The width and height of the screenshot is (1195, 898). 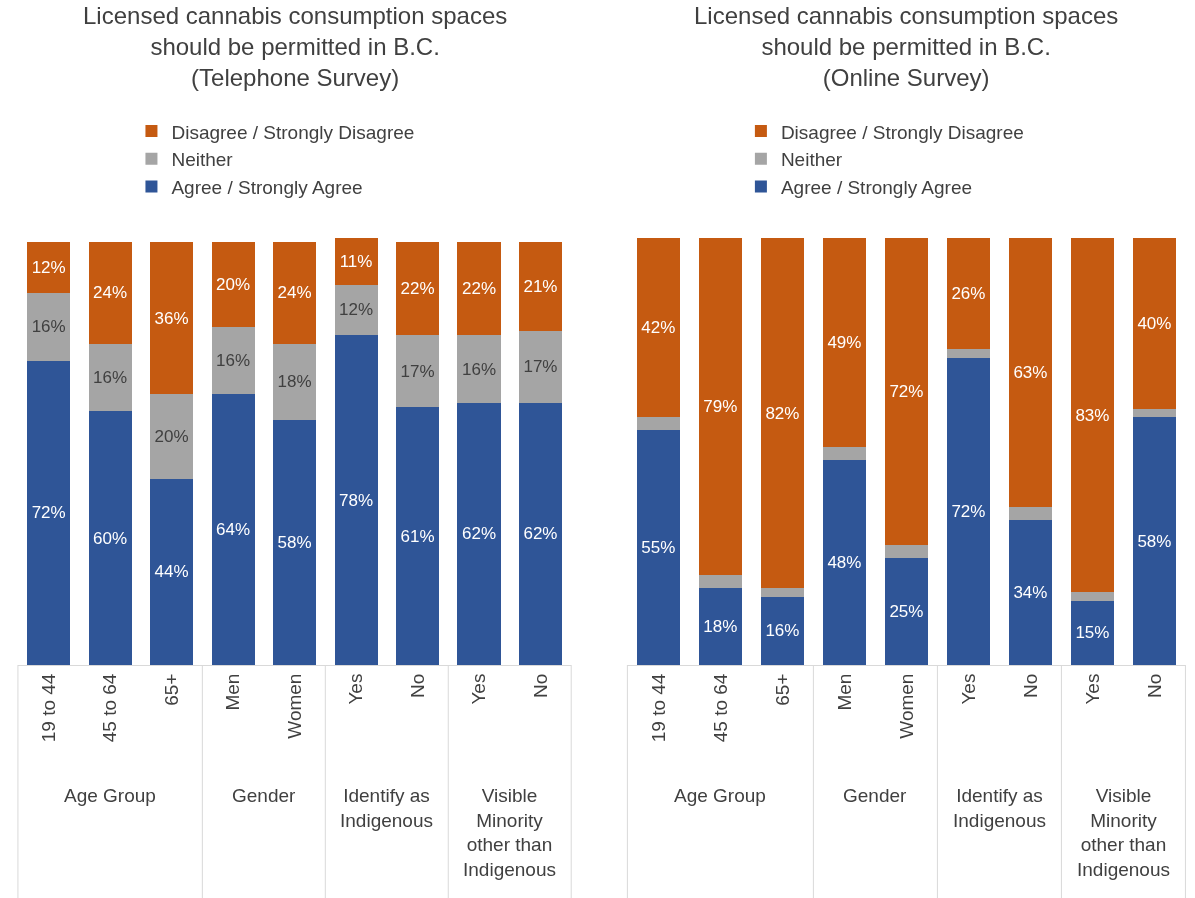 I want to click on data-label: 79%, so click(x=720, y=407).